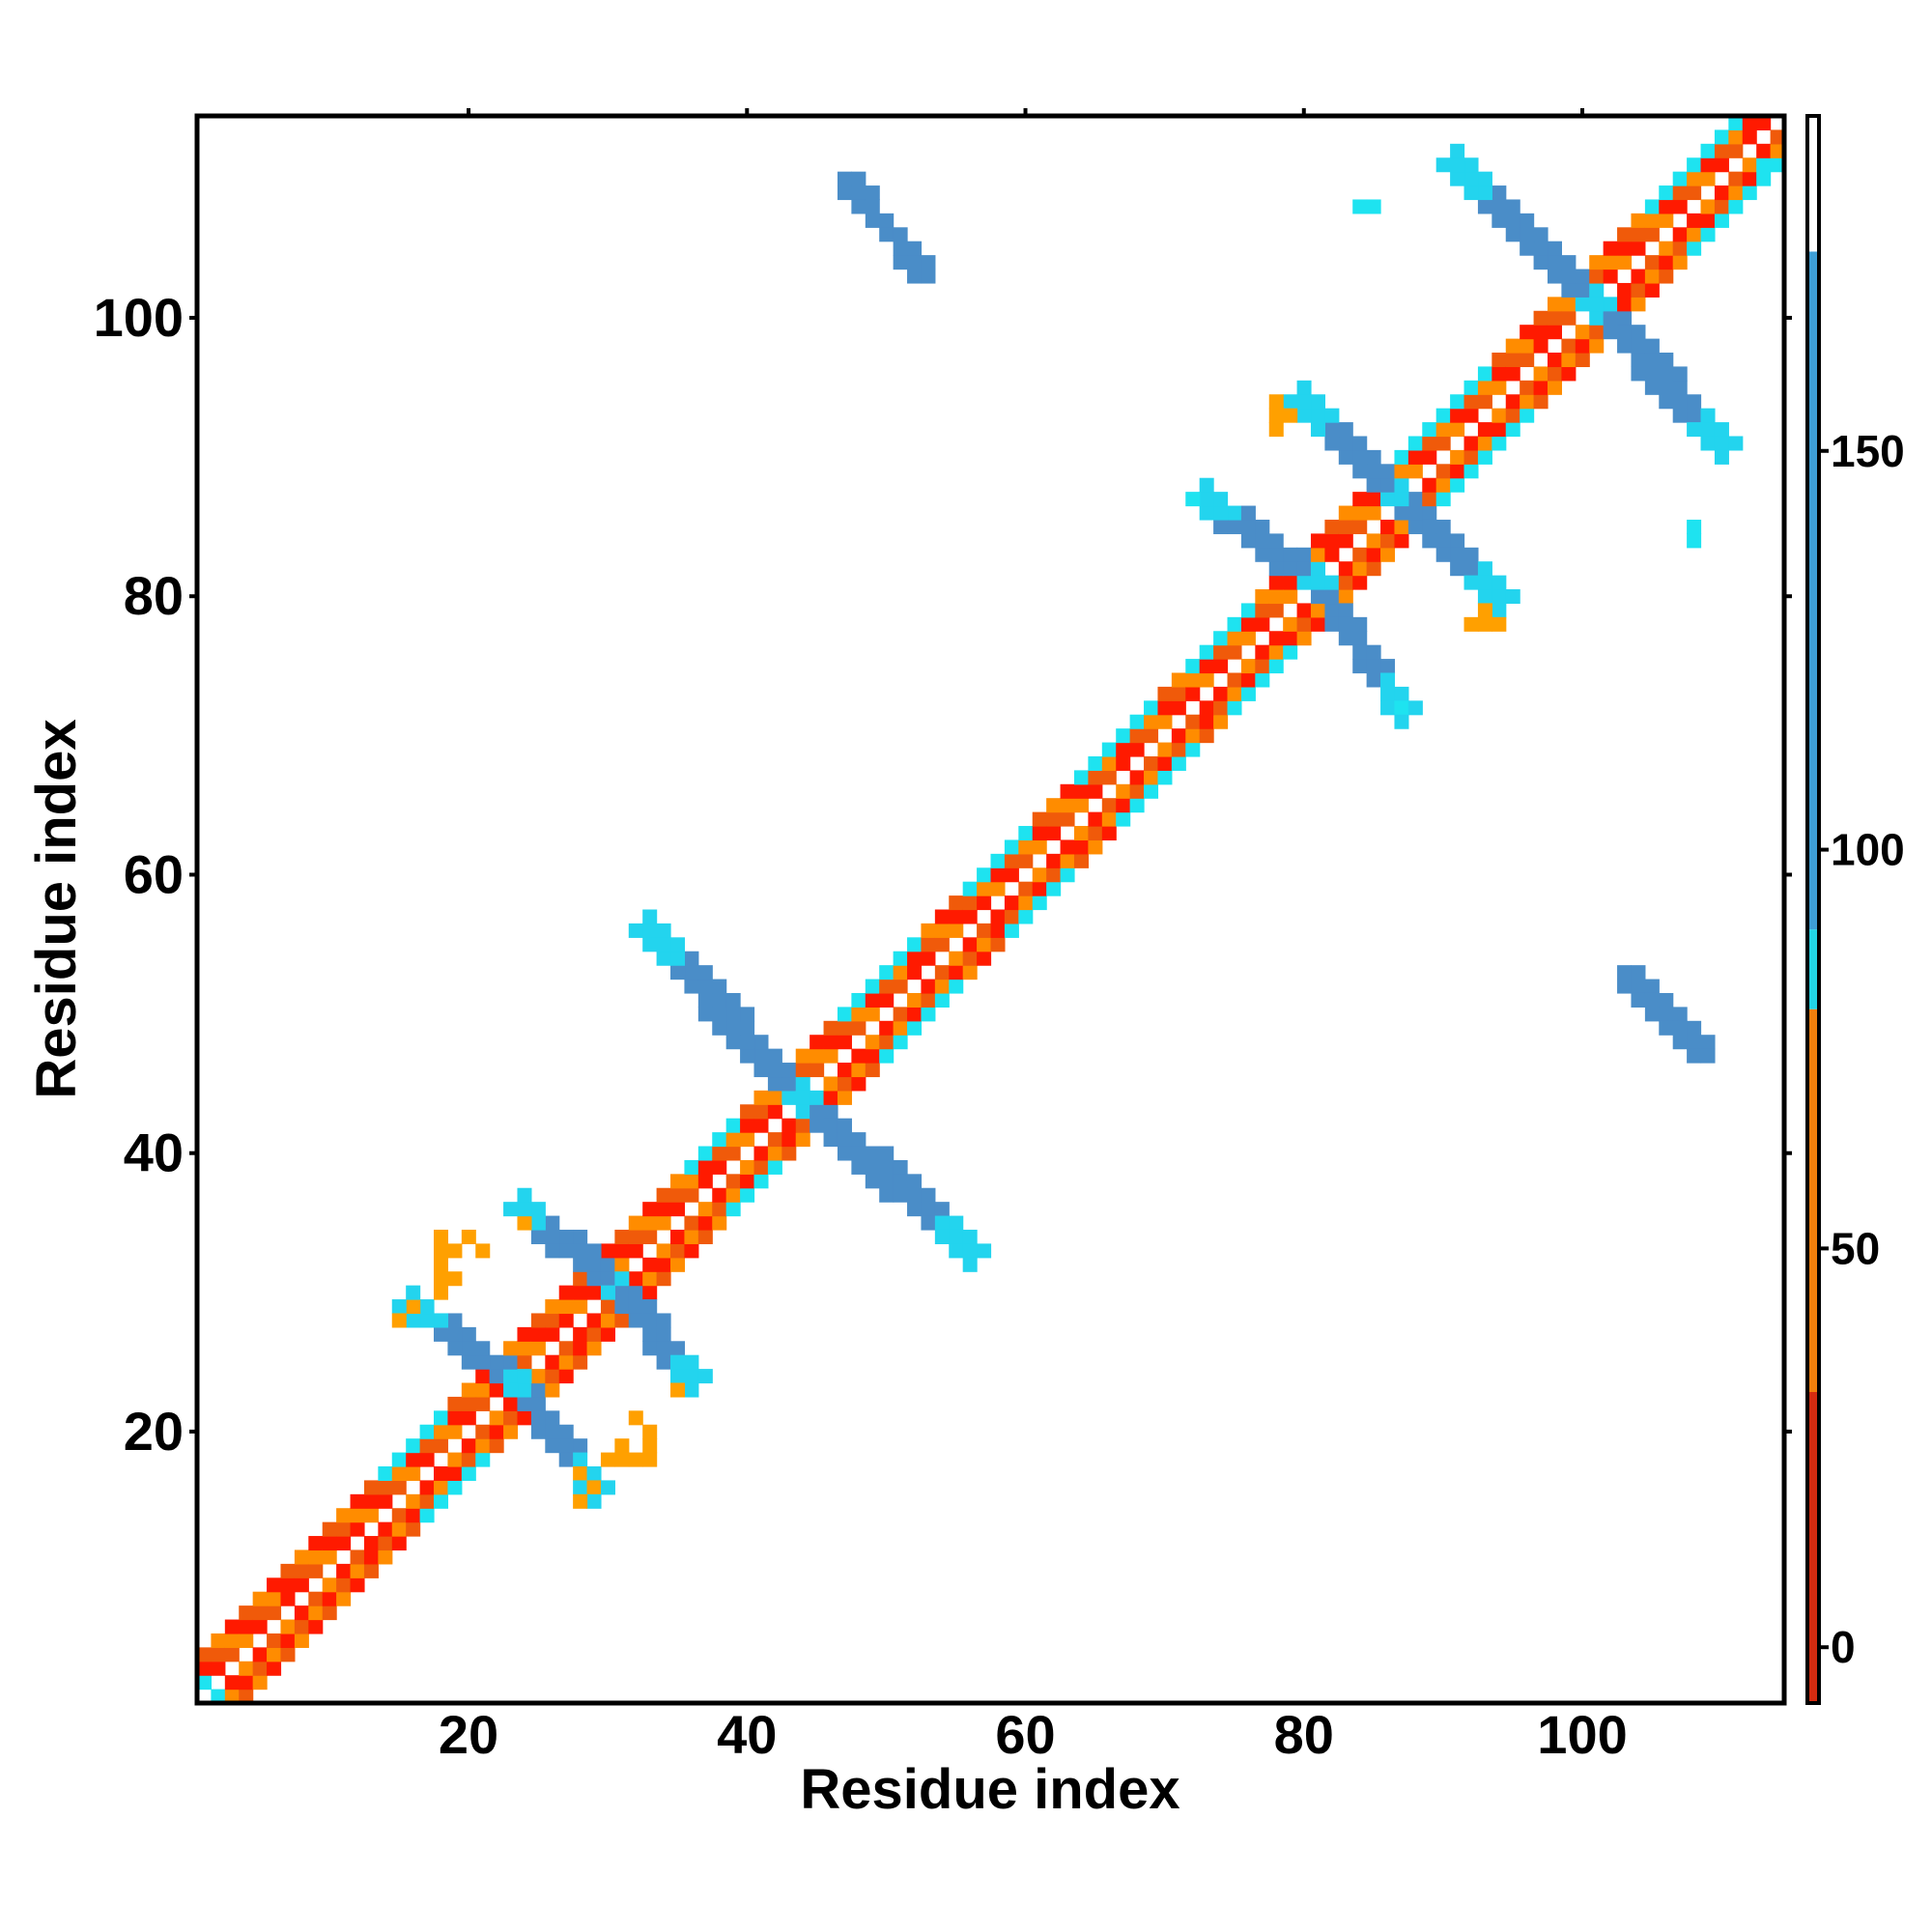 This screenshot has width=1932, height=1932. What do you see at coordinates (1868, 850) in the screenshot?
I see `colorbar-tick-label: 100` at bounding box center [1868, 850].